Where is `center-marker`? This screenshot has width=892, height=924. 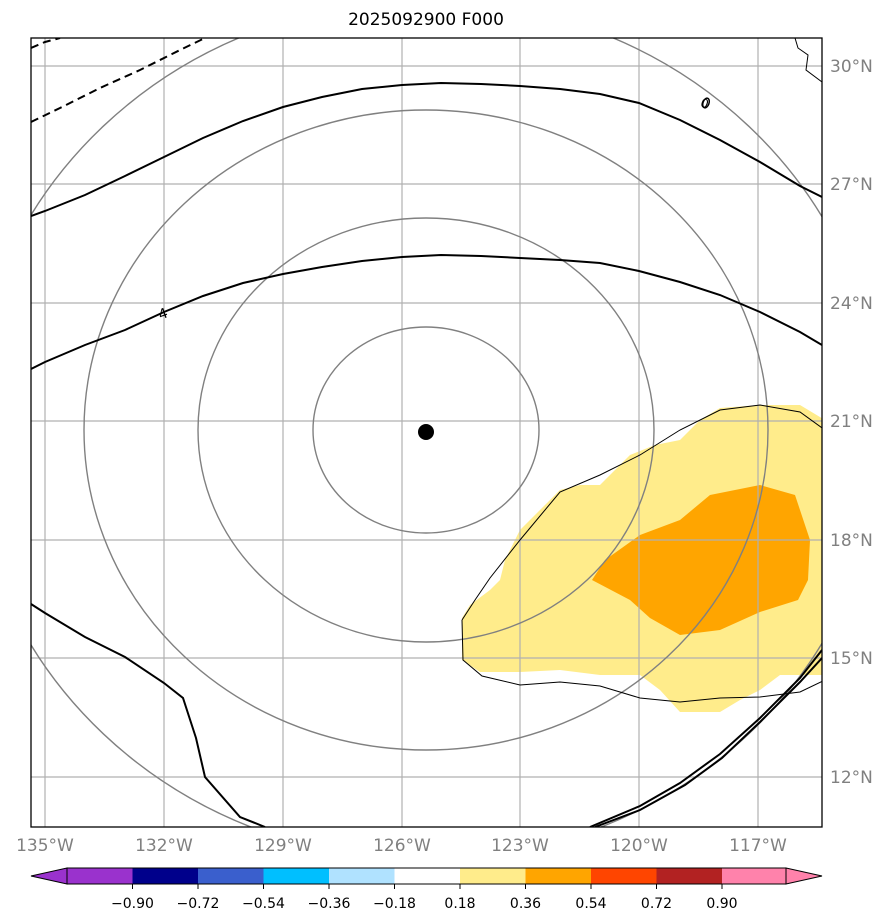
center-marker is located at coordinates (426, 432).